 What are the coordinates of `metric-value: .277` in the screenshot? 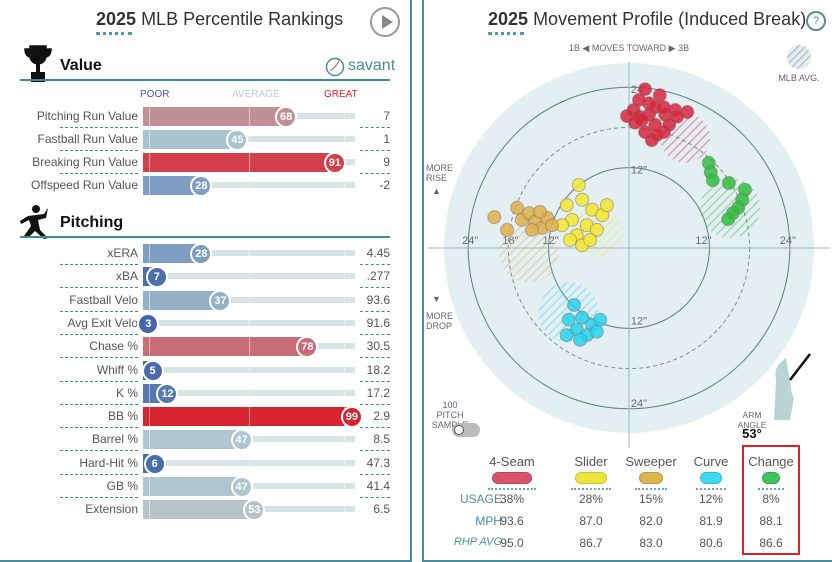 It's located at (378, 276).